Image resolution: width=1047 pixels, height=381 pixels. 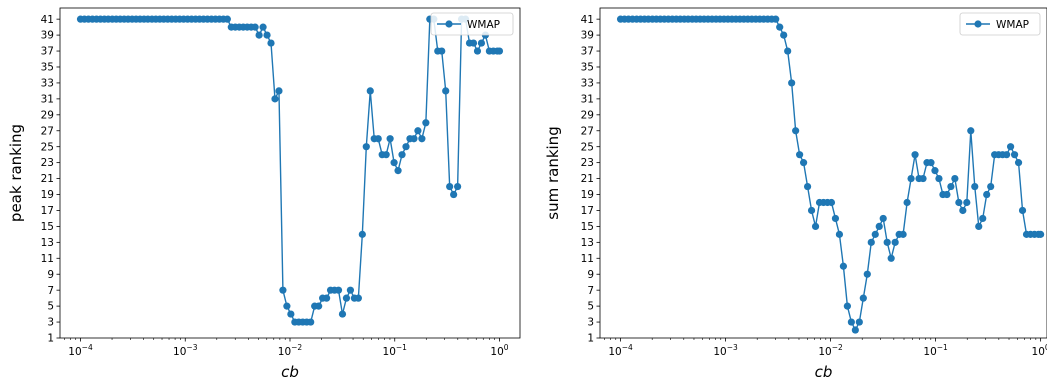 I want to click on x-tick-exponent: −3, so click(x=191, y=347).